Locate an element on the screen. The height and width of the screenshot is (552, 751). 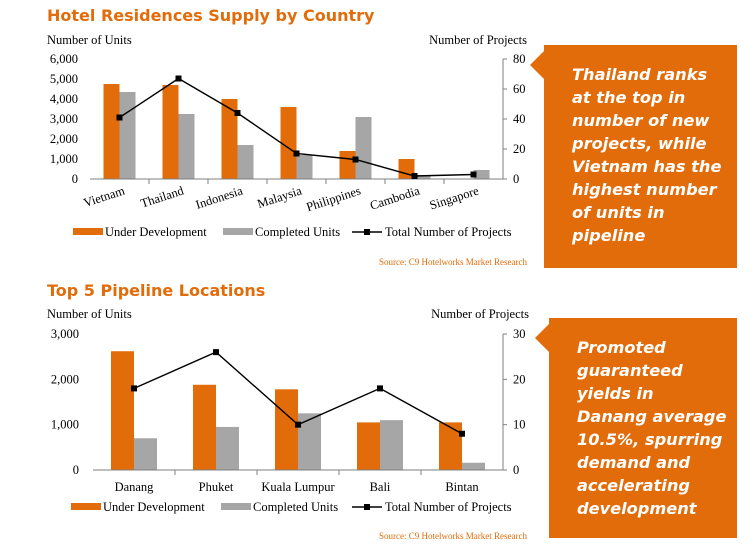
chart1-source-note: Source: C9 Hotelworks Market Research is located at coordinates (453, 262).